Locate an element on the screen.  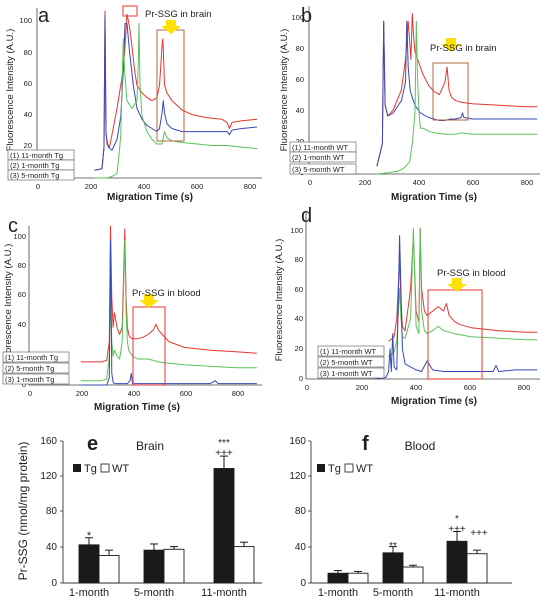
panel-b-trace-green is located at coordinates (457, 97).